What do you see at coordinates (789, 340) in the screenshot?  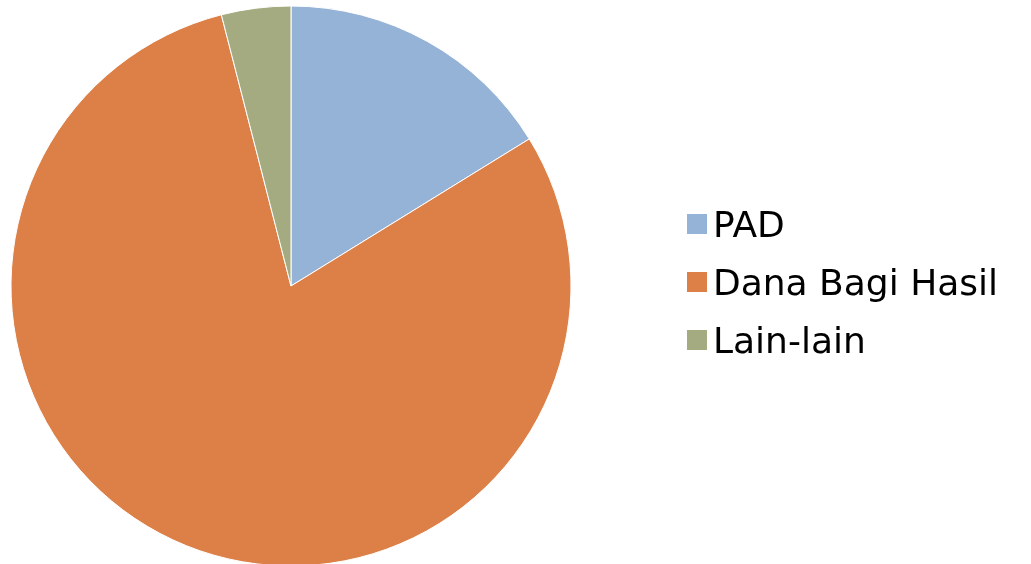 I see `legend-label: Lain-lain` at bounding box center [789, 340].